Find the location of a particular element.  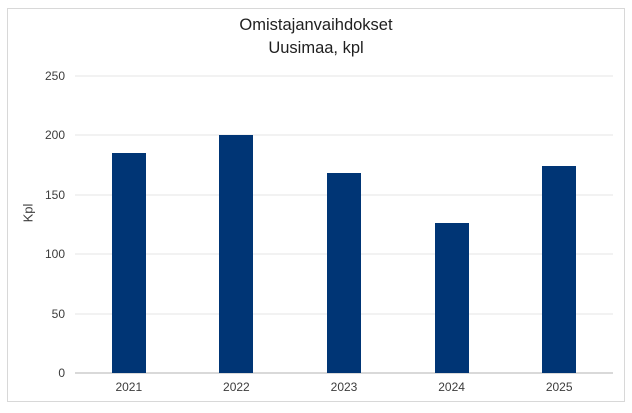

chart-title: Omistajanvaihdokset Uusimaa, kpl is located at coordinates (316, 37).